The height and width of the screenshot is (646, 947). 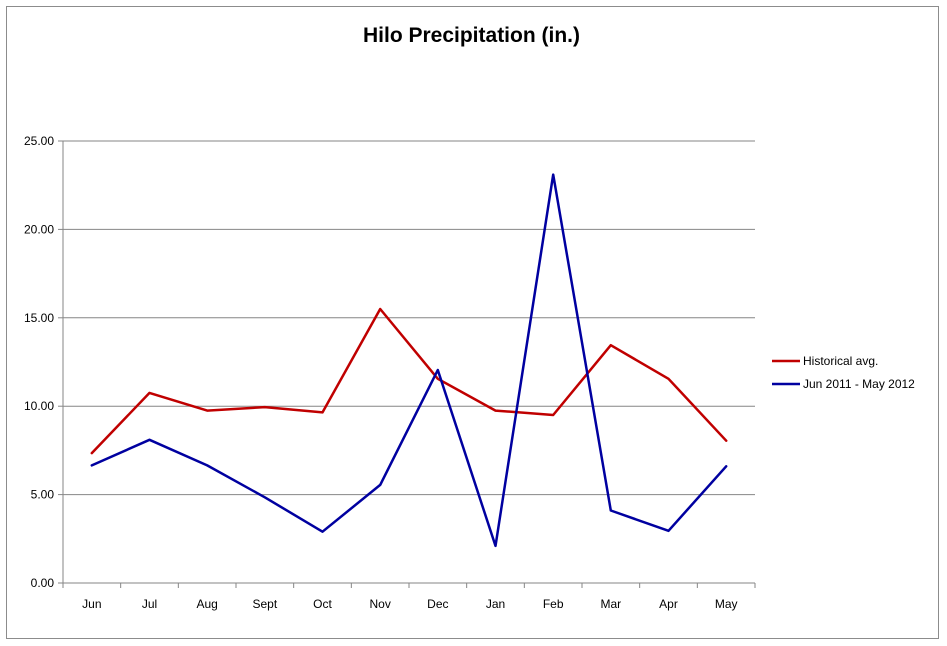 What do you see at coordinates (668, 604) in the screenshot?
I see `x-tick-label: Apr` at bounding box center [668, 604].